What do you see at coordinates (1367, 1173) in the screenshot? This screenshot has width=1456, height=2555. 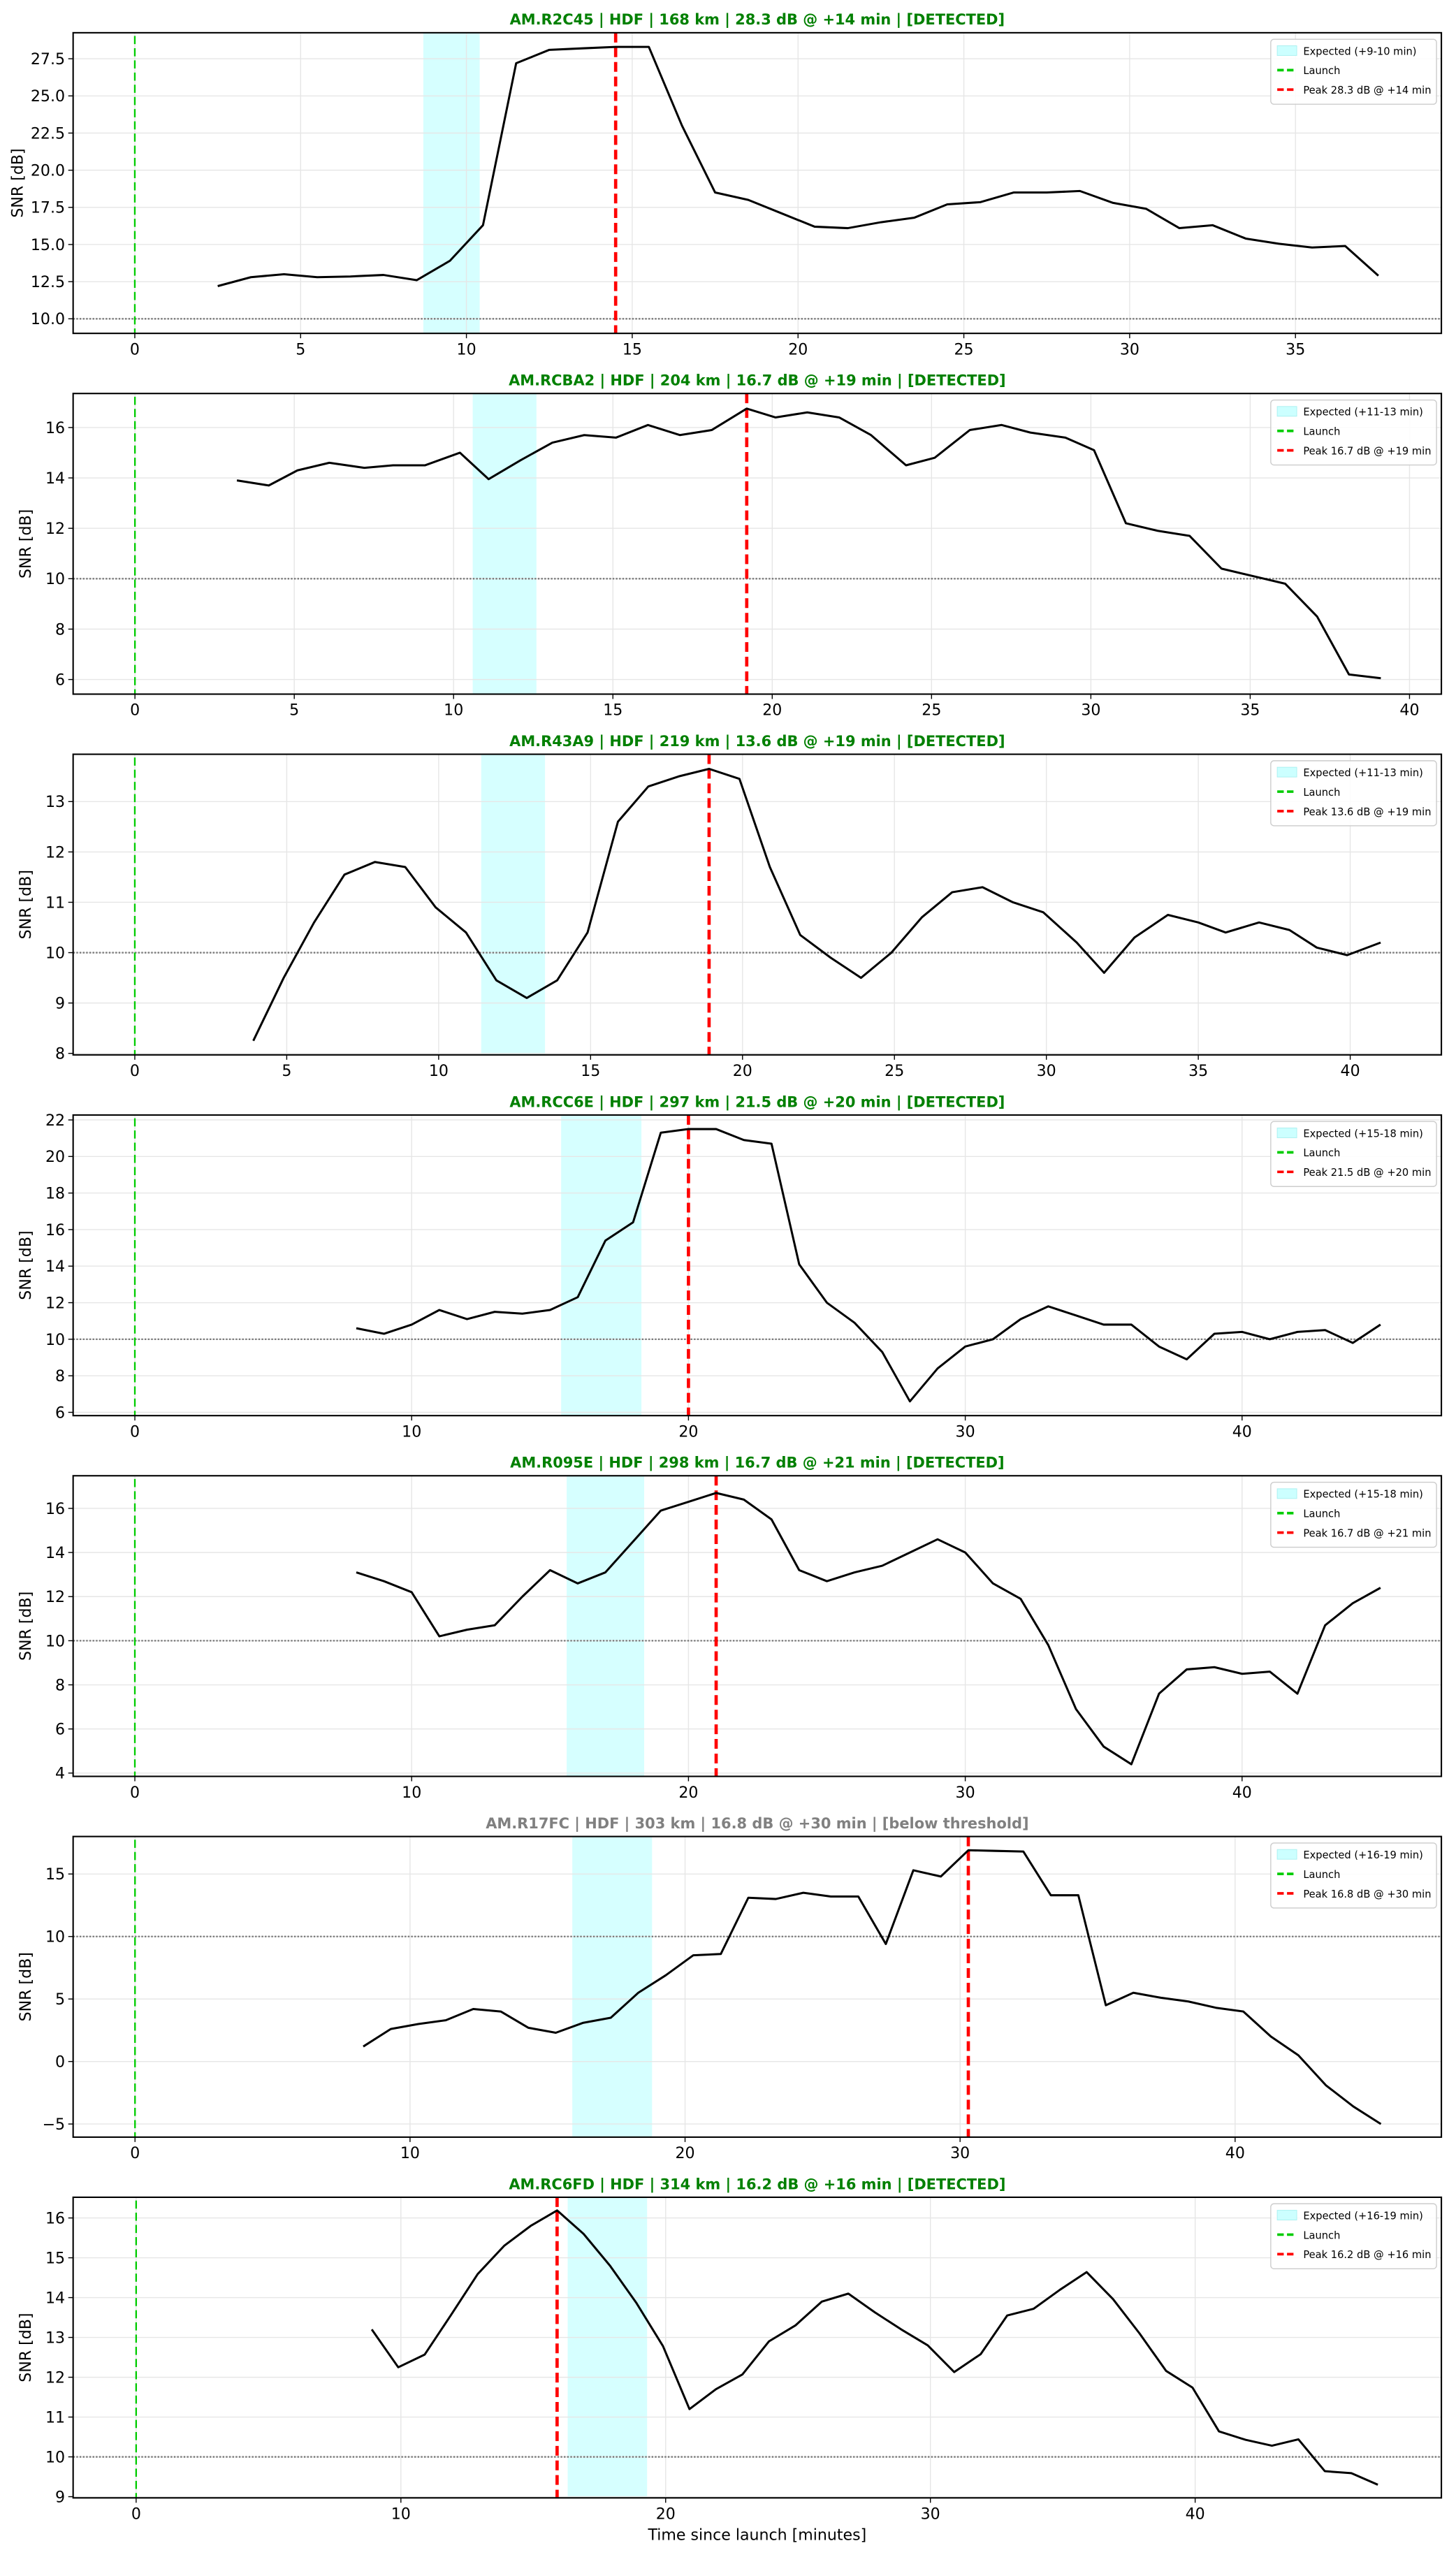 I see `legend-entry-peak: Peak 21.5 dB @ +20 min` at bounding box center [1367, 1173].